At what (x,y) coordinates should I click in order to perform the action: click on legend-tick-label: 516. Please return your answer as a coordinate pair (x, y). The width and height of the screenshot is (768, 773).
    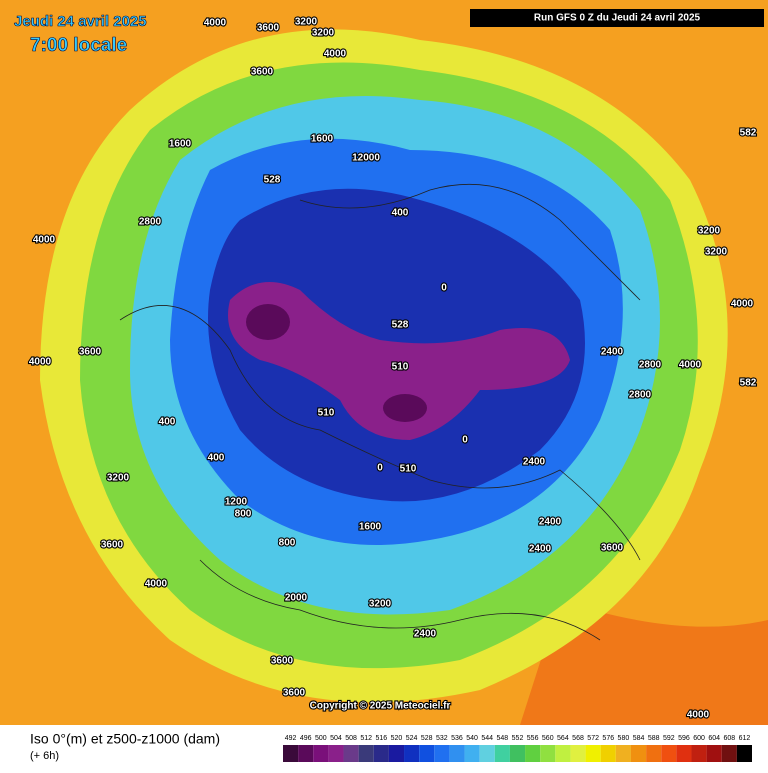
    Looking at the image, I should click on (381, 738).